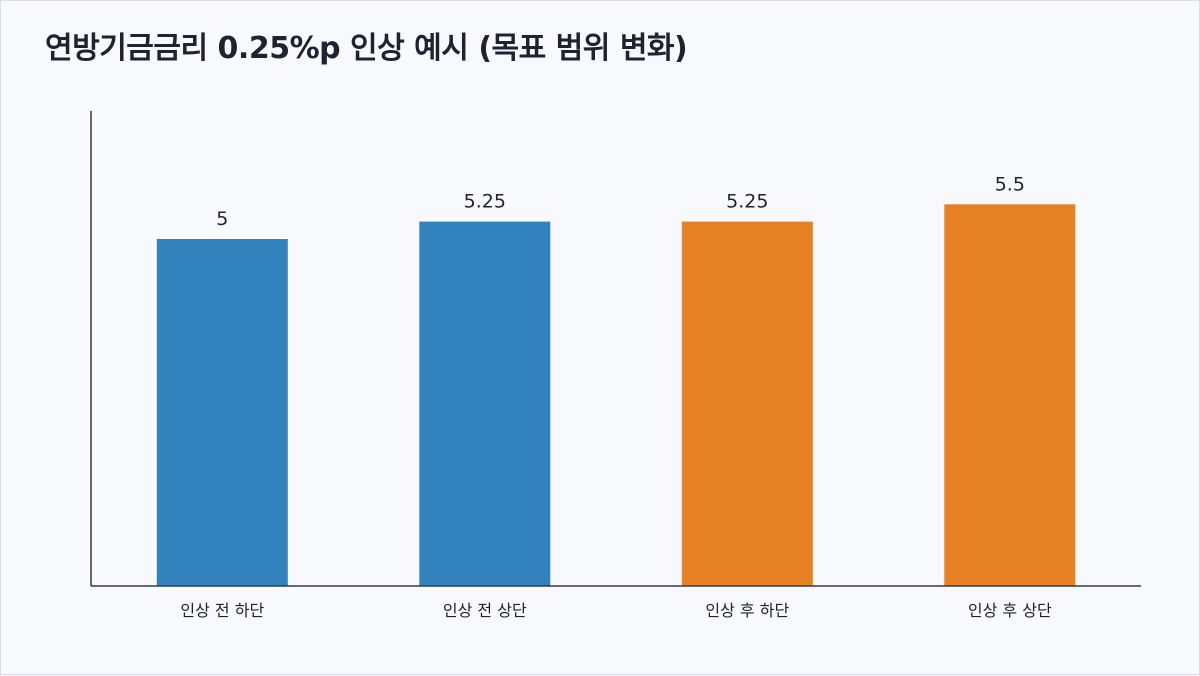  What do you see at coordinates (485, 202) in the screenshot?
I see `data-label-2: 5.25` at bounding box center [485, 202].